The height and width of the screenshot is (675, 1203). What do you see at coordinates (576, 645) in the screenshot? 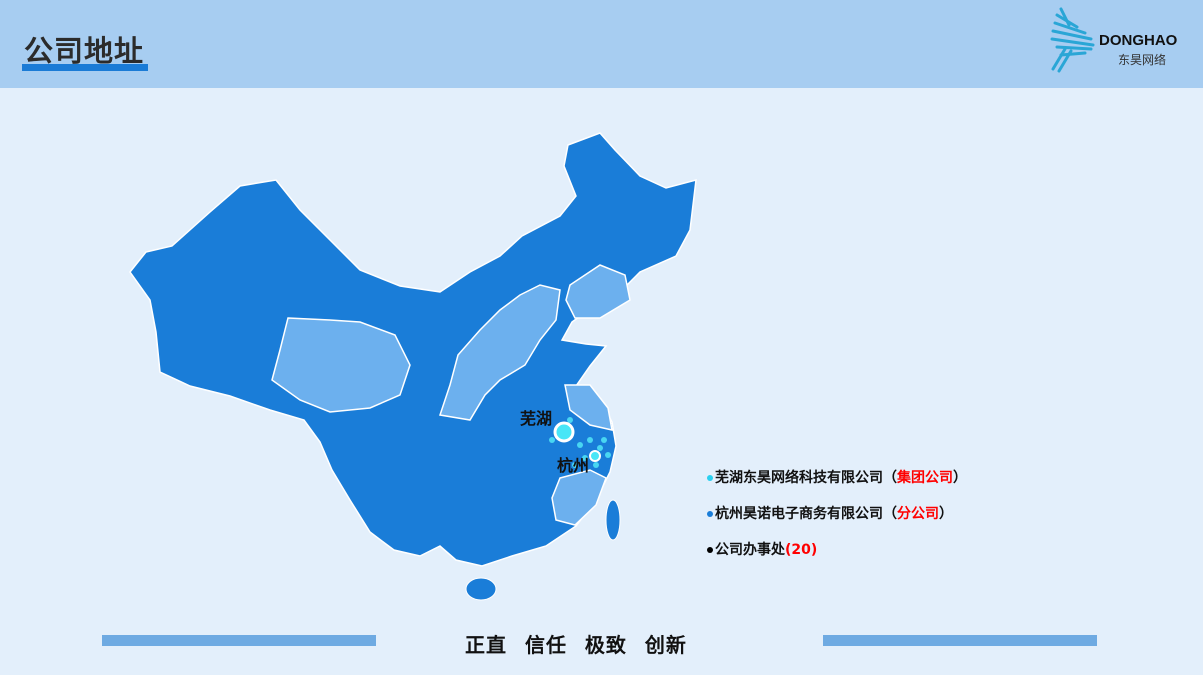
I see `footer-slogan: 正直 信任 极致 创新` at bounding box center [576, 645].